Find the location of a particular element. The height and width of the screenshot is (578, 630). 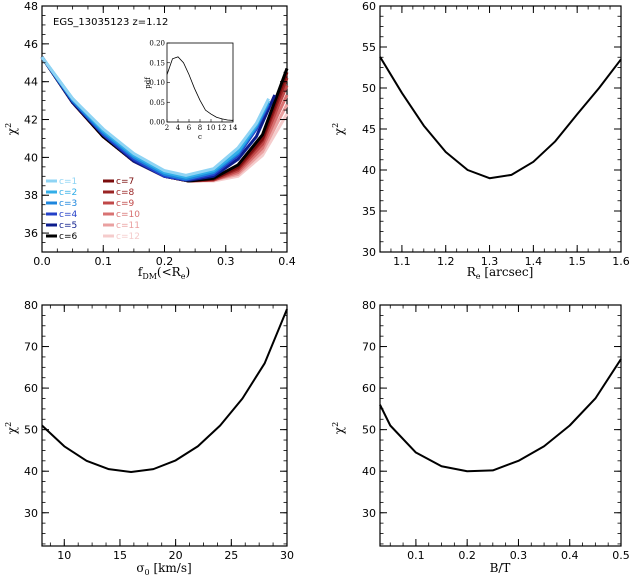

xtick-label: 0.1 is located at coordinates (416, 555).